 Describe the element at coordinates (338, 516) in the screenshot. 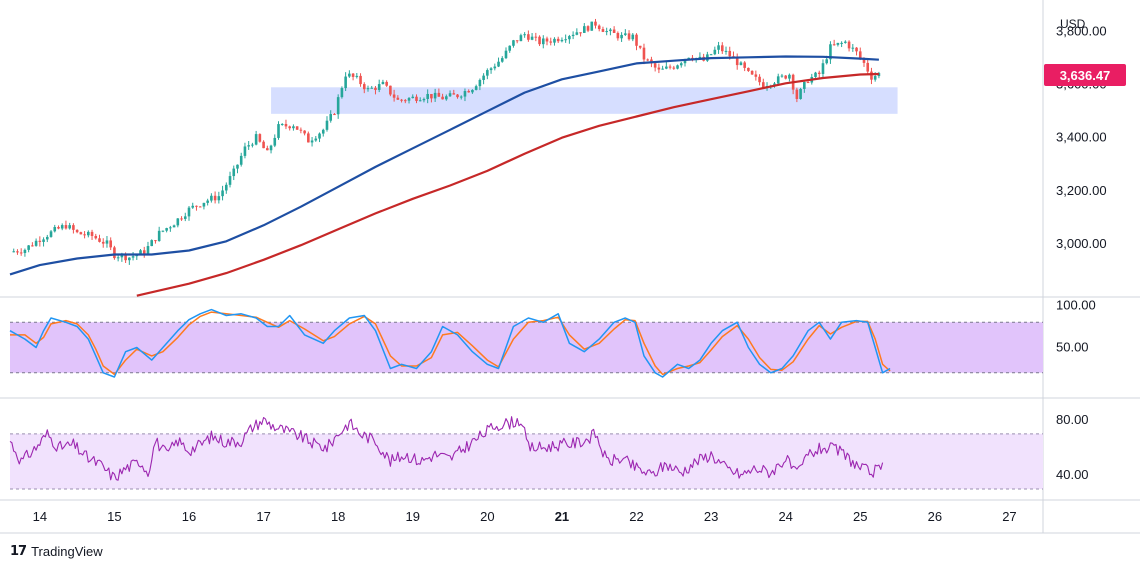

I see `time-tick-label: 18` at that location.